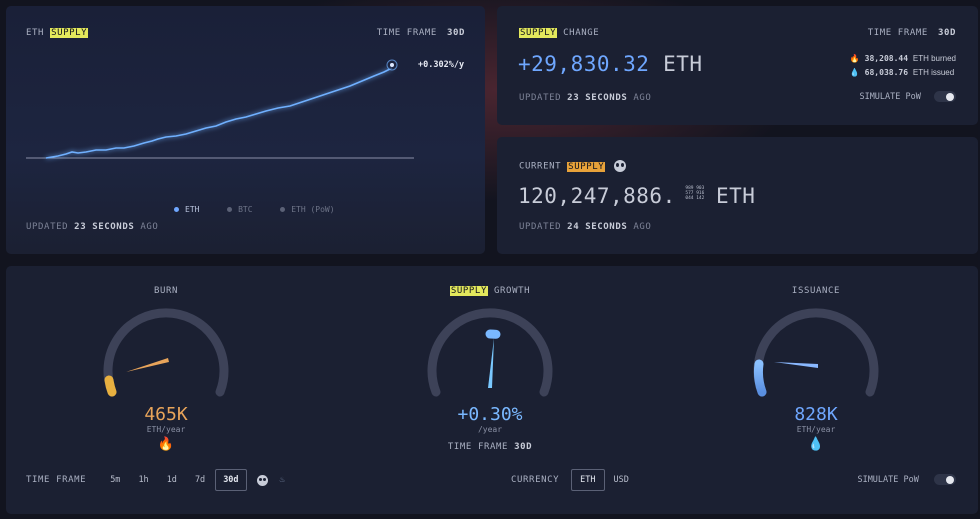 The image size is (980, 519). I want to click on timeframe-selector: TIME FRAME 5m 1h 1d 7d 30d ♨, so click(155, 480).